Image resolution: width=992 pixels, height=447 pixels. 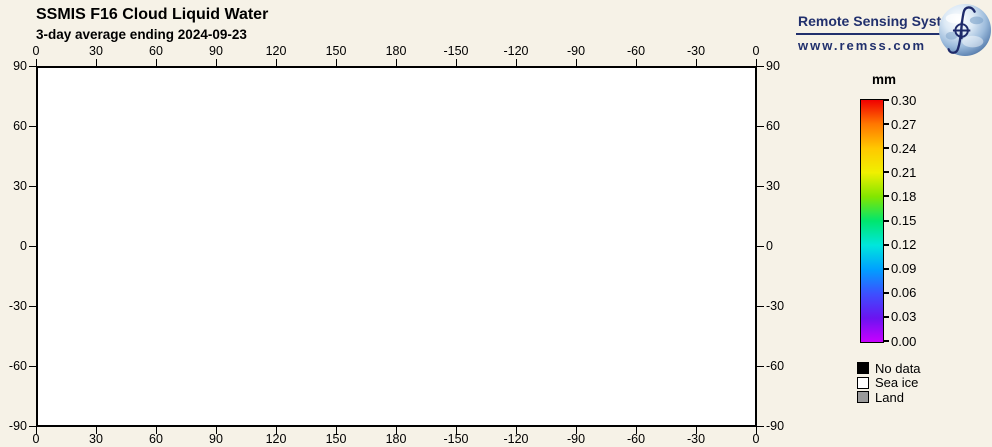 I want to click on lon-tick-label-top: 60, so click(x=156, y=51).